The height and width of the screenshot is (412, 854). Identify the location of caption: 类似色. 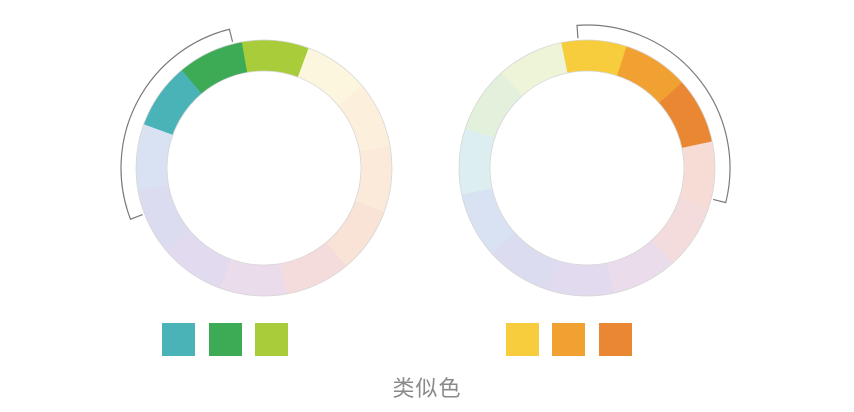
(427, 389).